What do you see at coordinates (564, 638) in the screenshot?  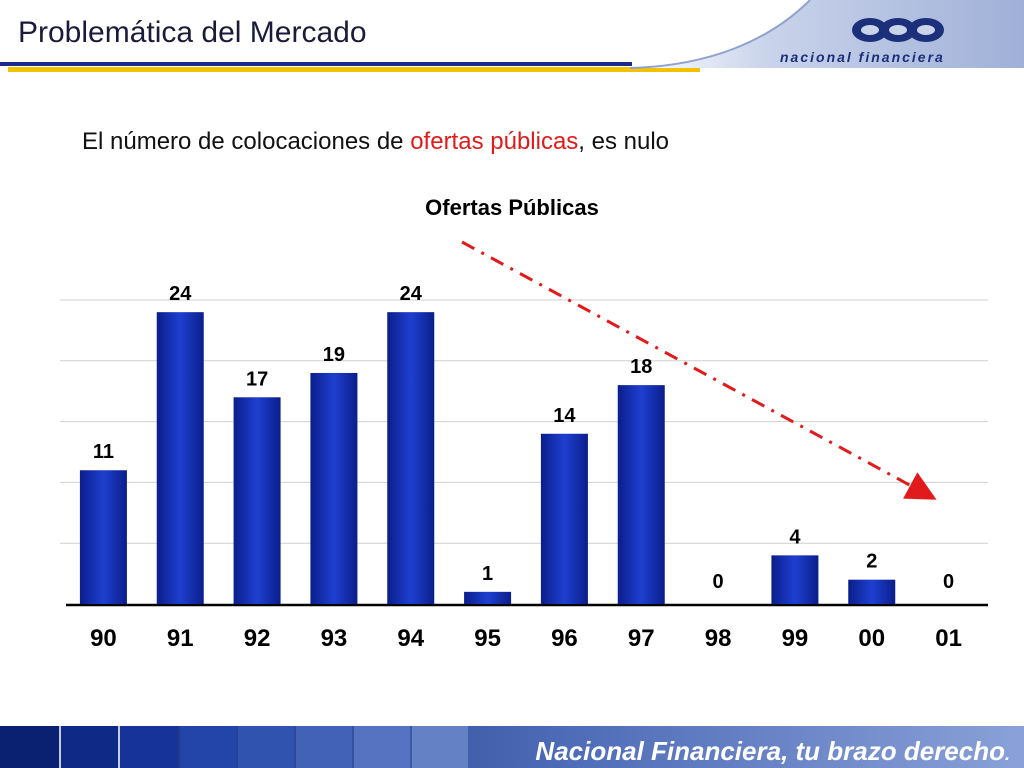 I see `x-tick-label-96: 96` at bounding box center [564, 638].